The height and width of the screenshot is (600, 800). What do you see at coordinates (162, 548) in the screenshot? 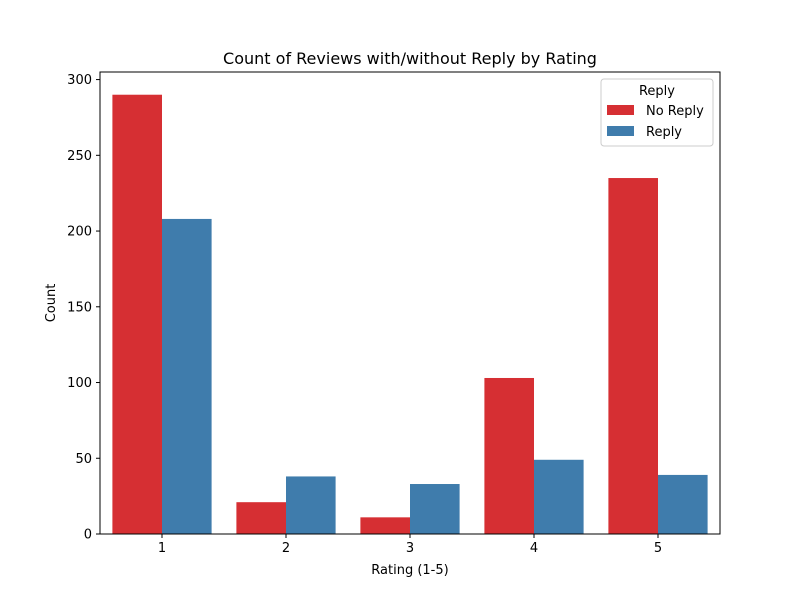
I see `x-tick-label: 1` at bounding box center [162, 548].